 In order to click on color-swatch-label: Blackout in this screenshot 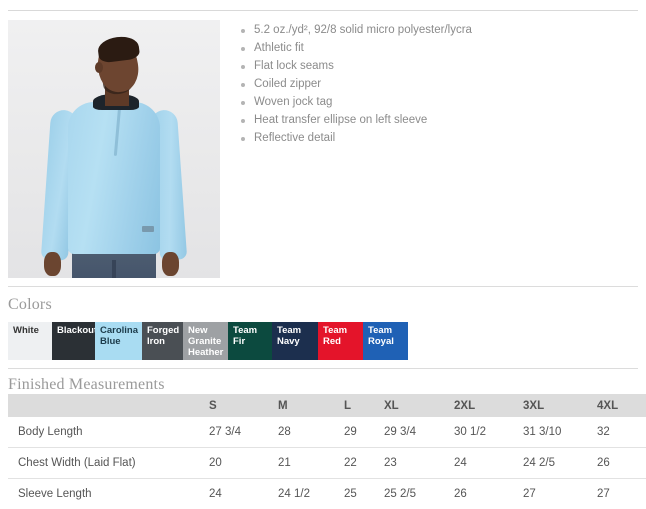, I will do `click(76, 330)`.